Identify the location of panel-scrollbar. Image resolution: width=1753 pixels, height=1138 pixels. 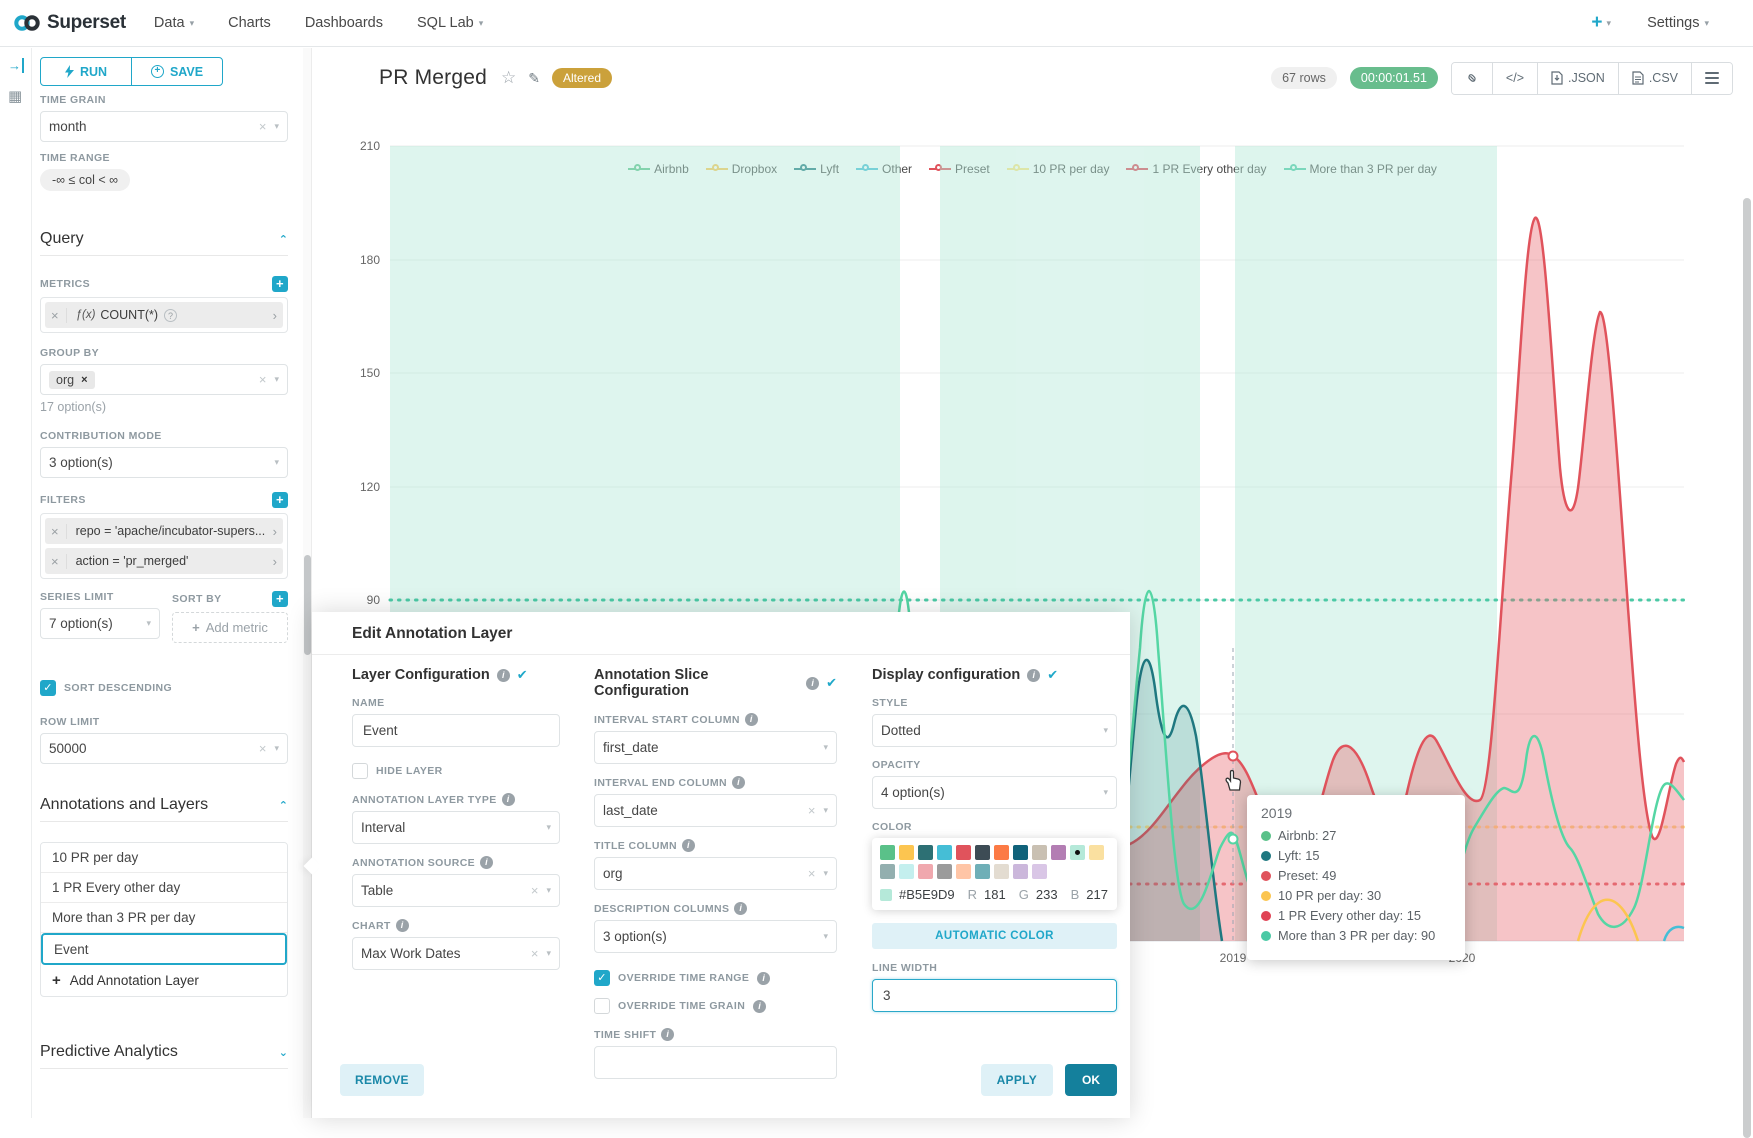
(307, 583).